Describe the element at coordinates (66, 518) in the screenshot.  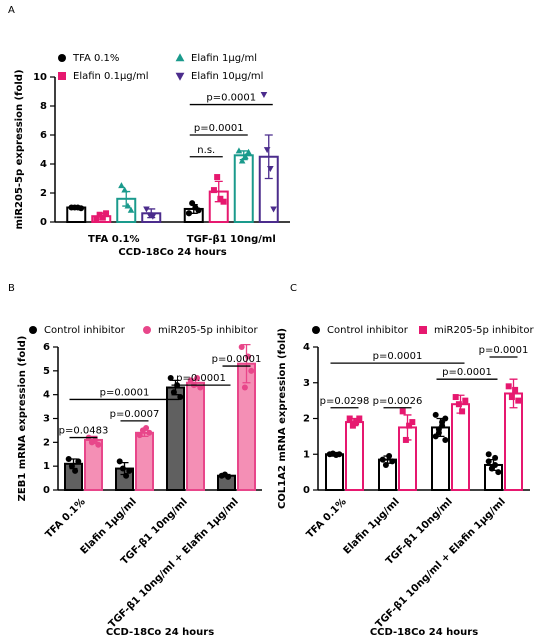
I see `x-tick-label: TFA 0.1%` at that location.